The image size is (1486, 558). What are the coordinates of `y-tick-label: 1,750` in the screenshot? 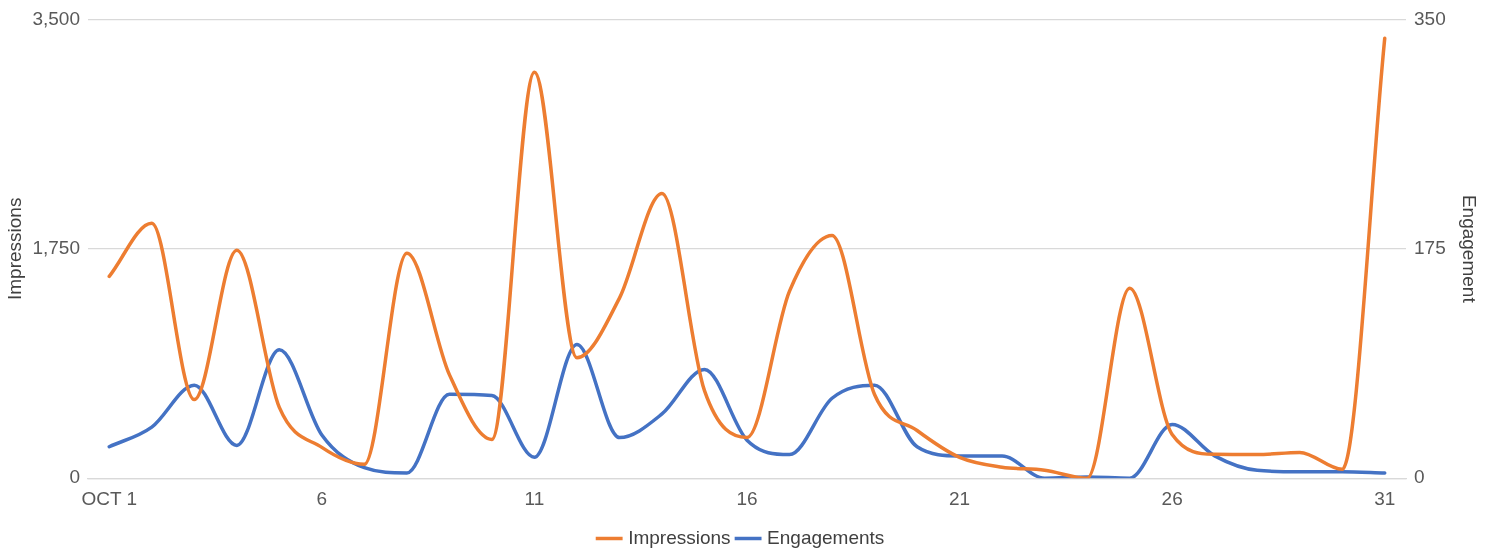 It's located at (56, 248).